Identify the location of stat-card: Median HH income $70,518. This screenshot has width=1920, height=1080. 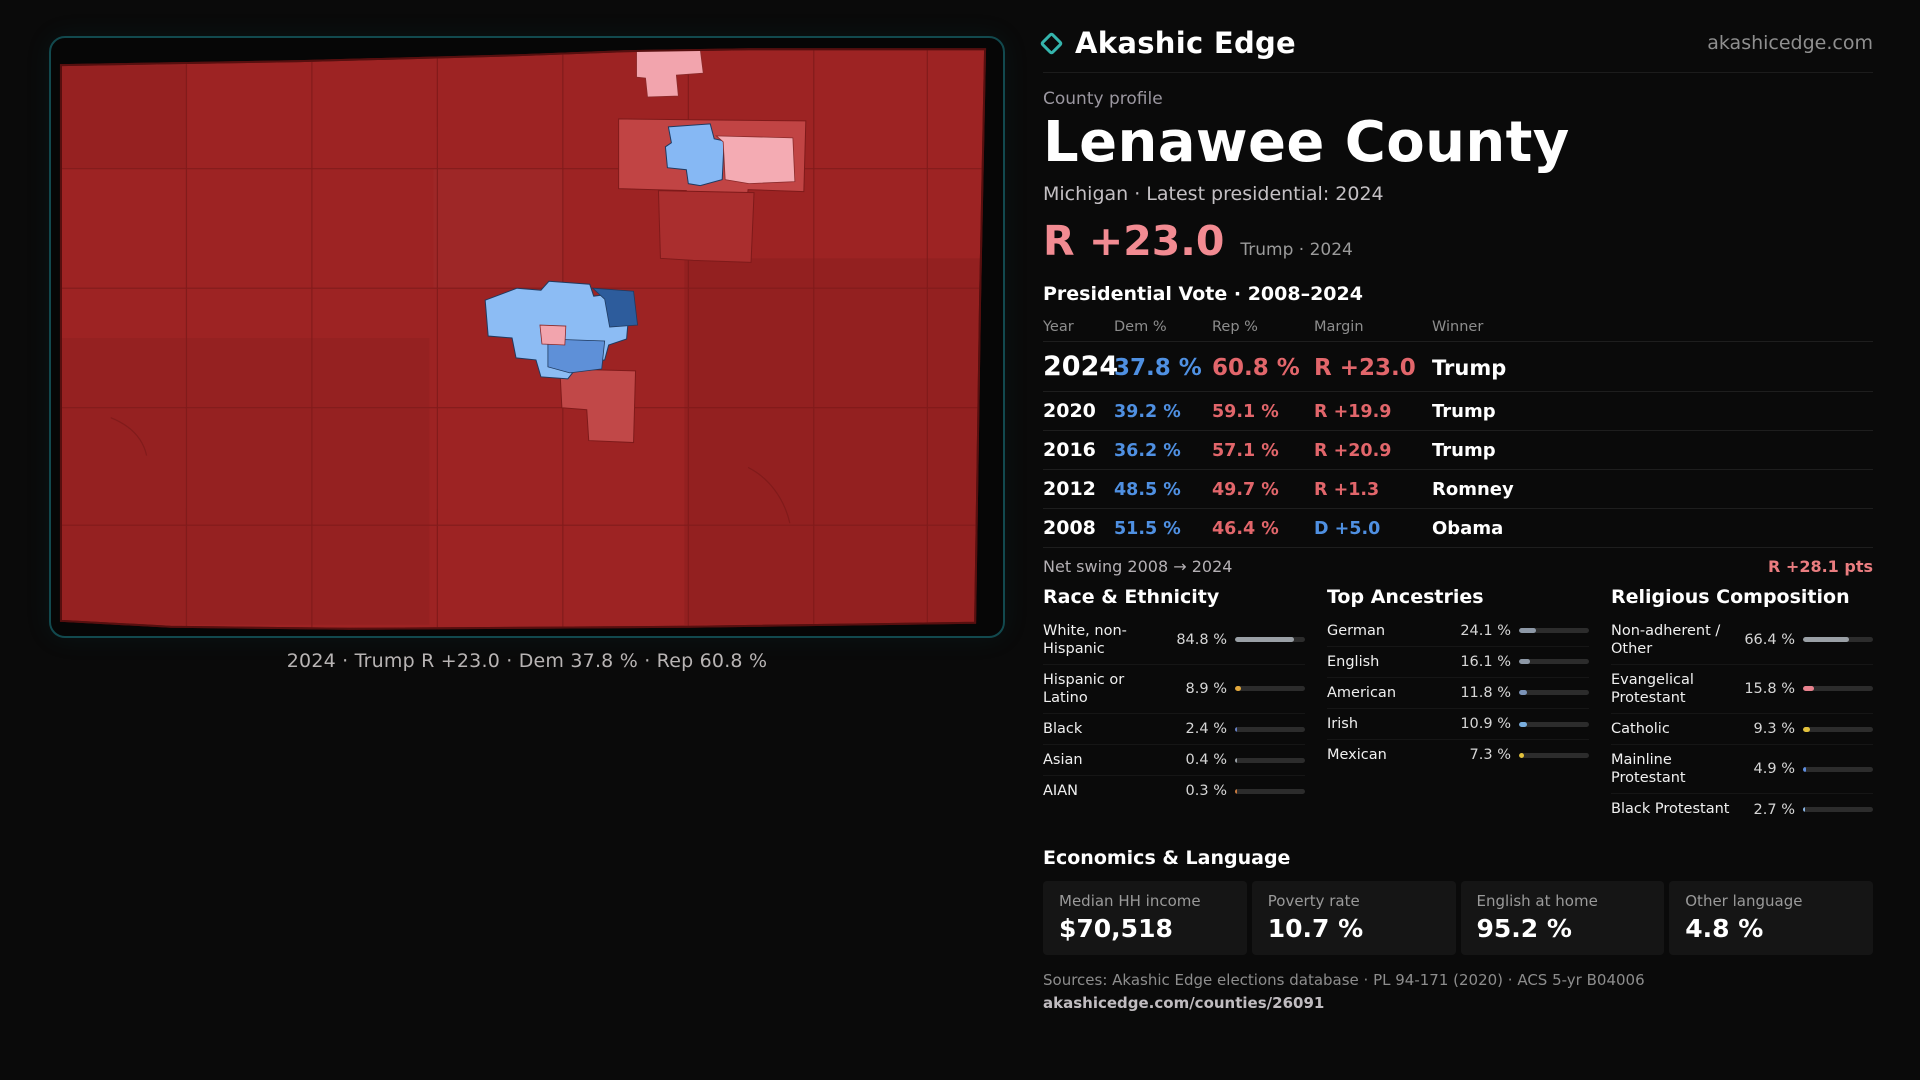
(1145, 917).